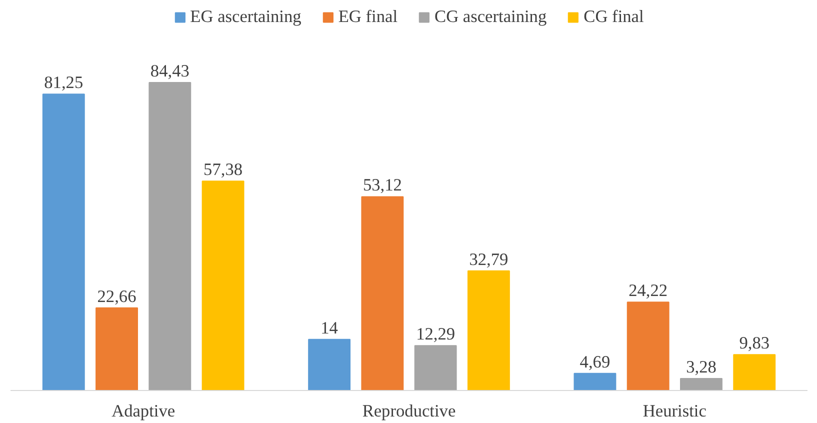 The image size is (817, 423). Describe the element at coordinates (674, 411) in the screenshot. I see `x-tick-label: Heuristic` at that location.